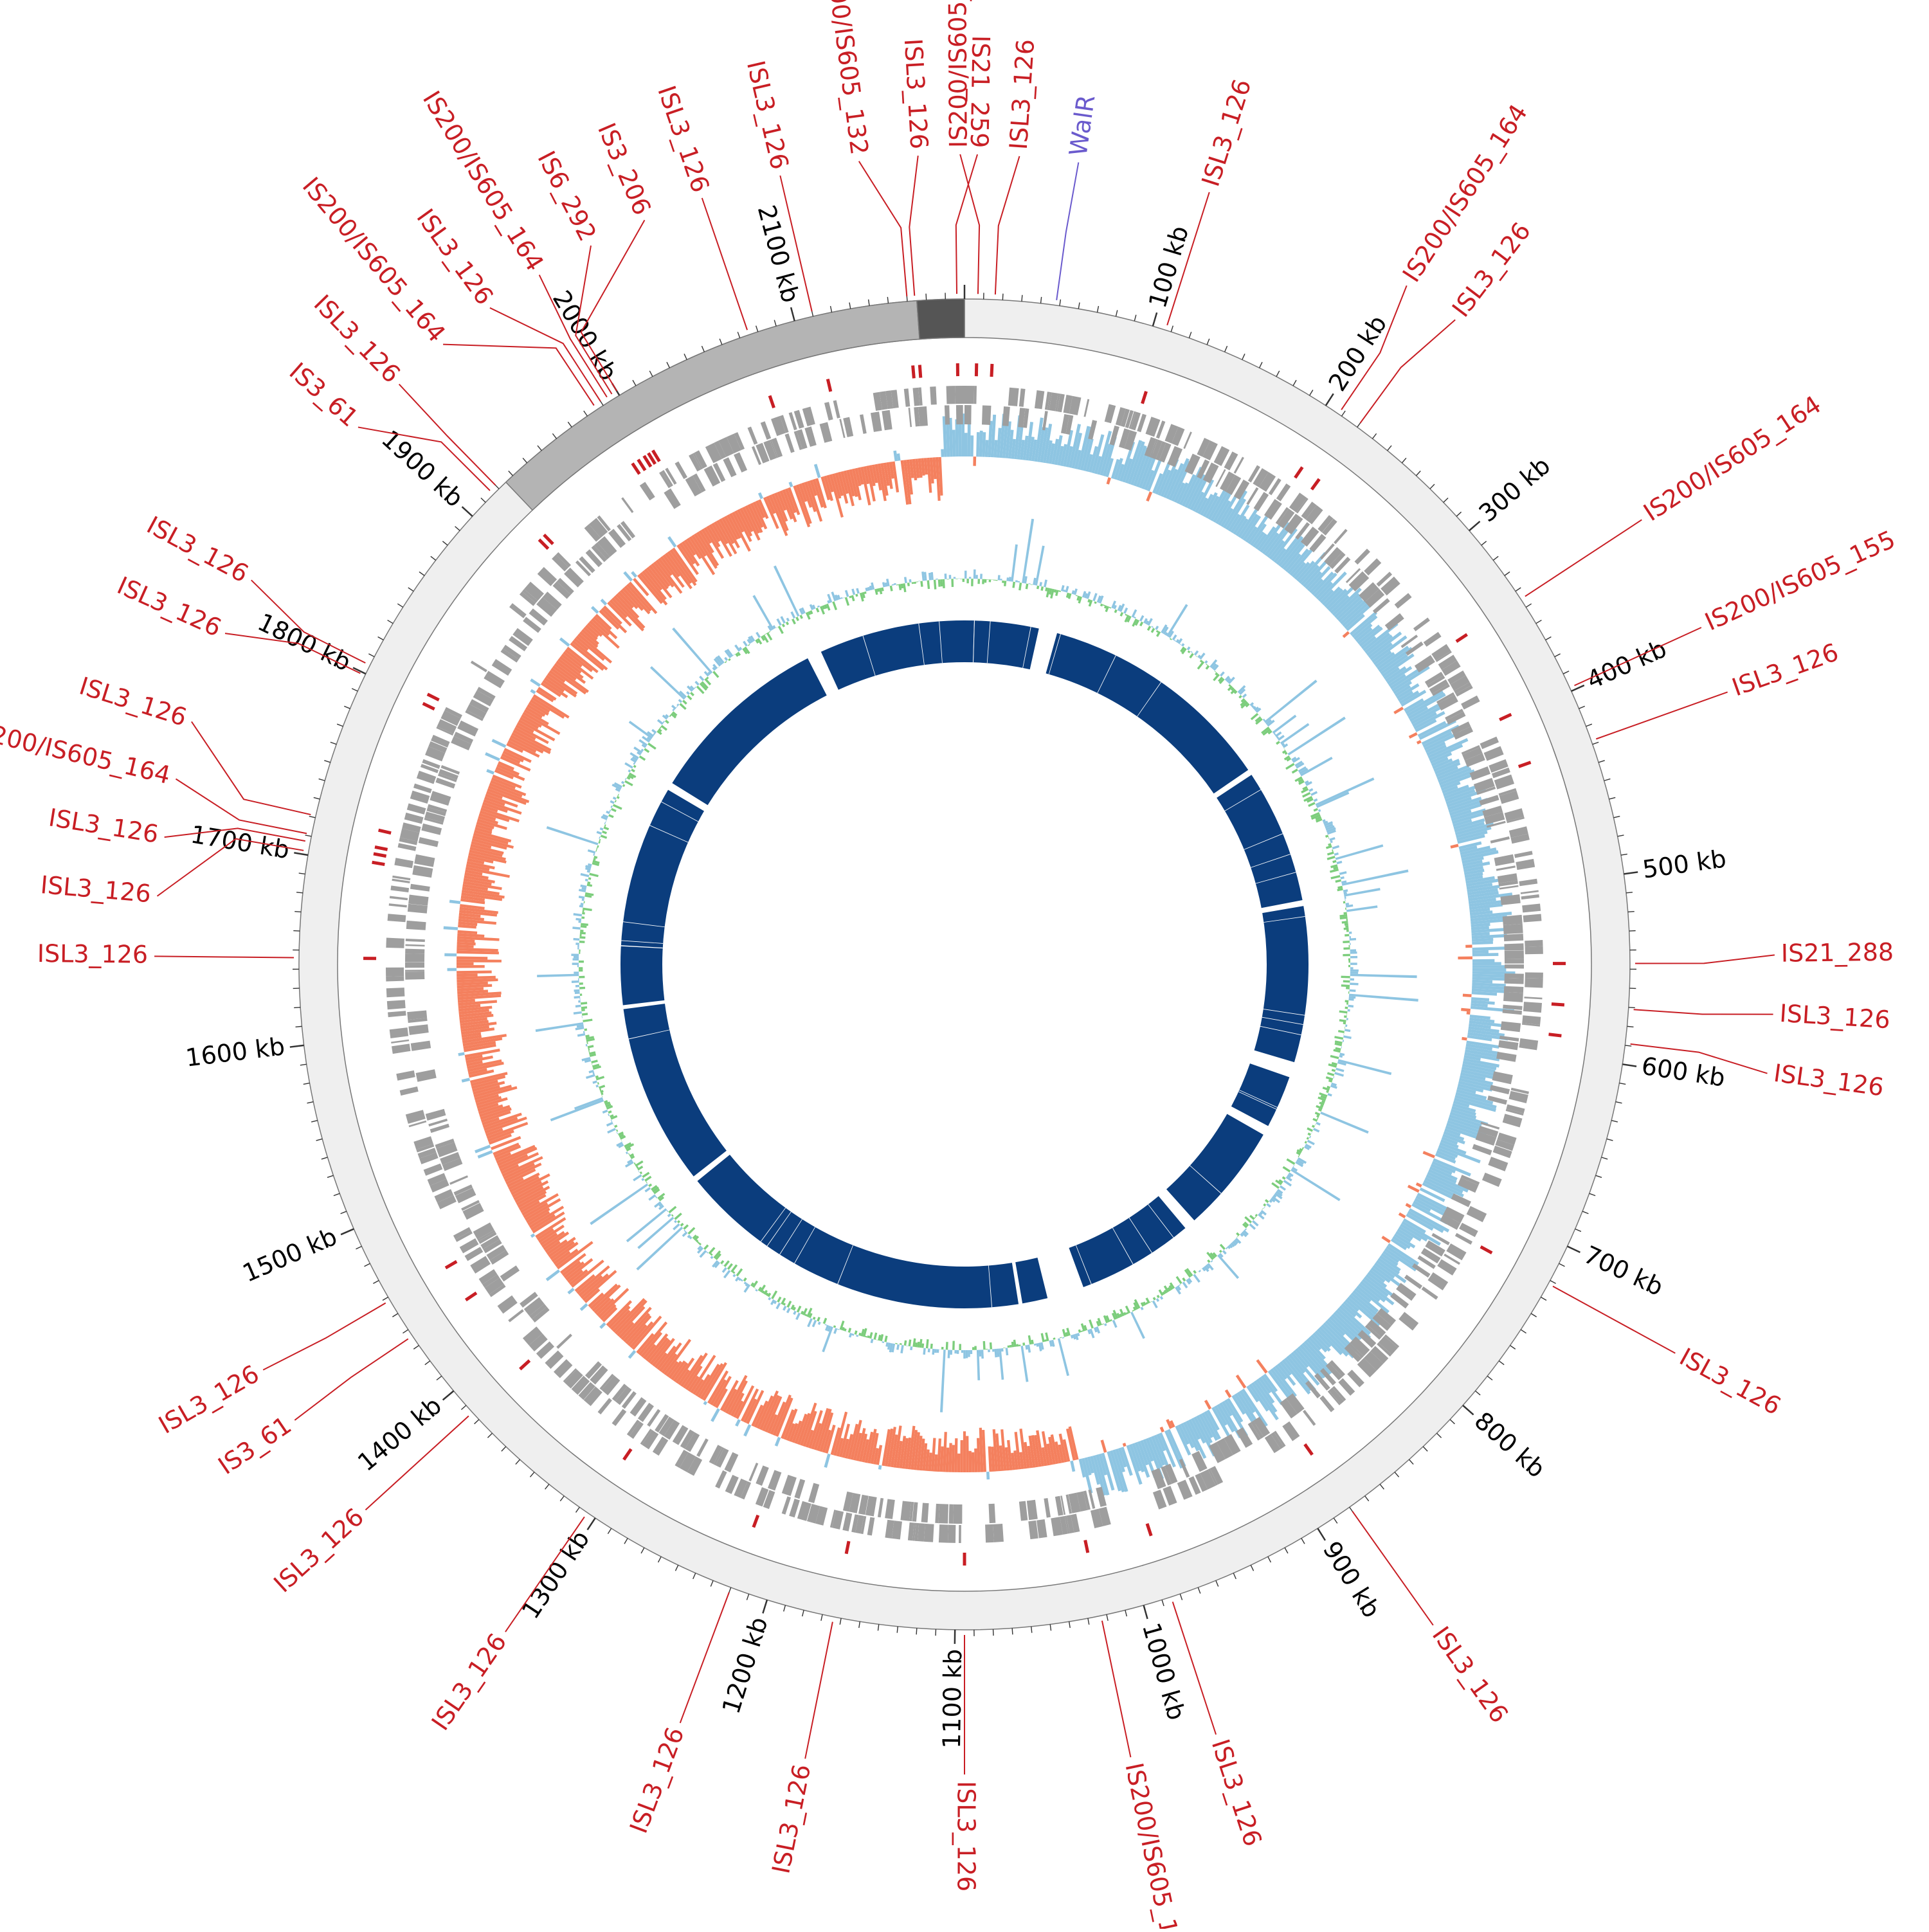 This screenshot has height=1932, width=1929. What do you see at coordinates (239, 842) in the screenshot?
I see `tick-label: 1700 kb` at bounding box center [239, 842].